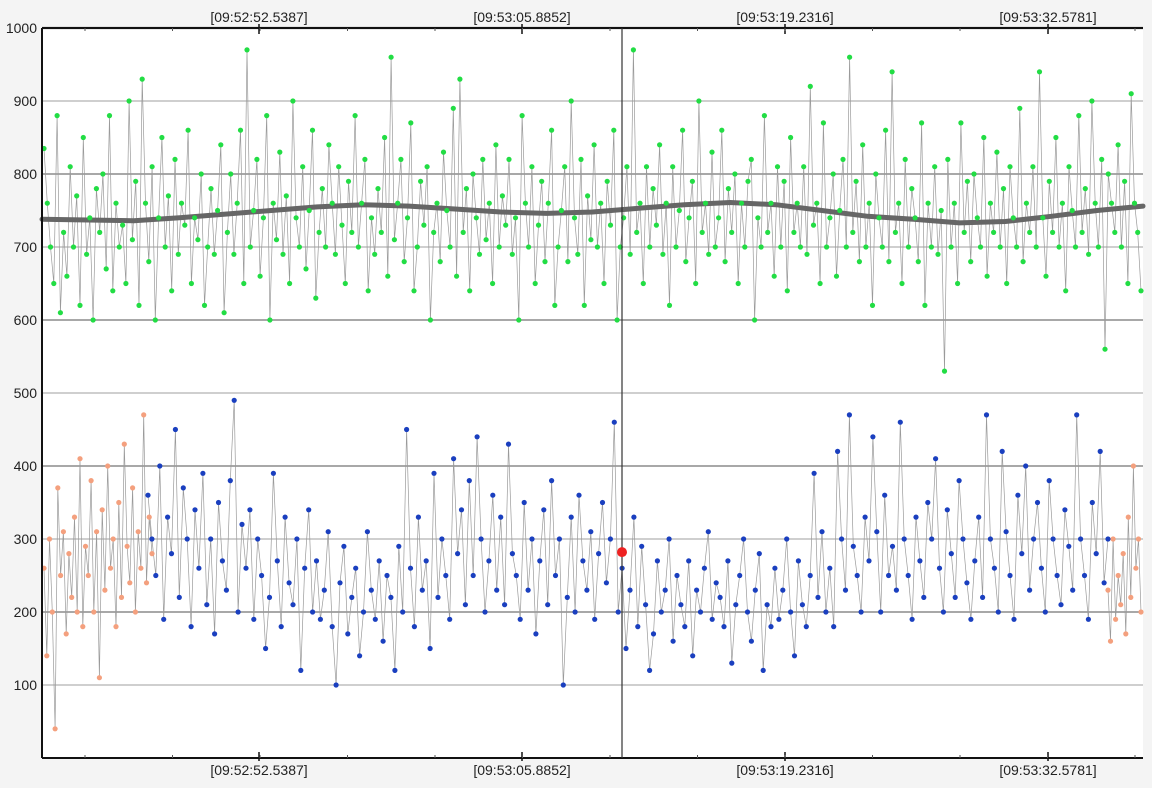  What do you see at coordinates (784, 17) in the screenshot?
I see `x-tick-label-top: [09:53:19.2316]` at bounding box center [784, 17].